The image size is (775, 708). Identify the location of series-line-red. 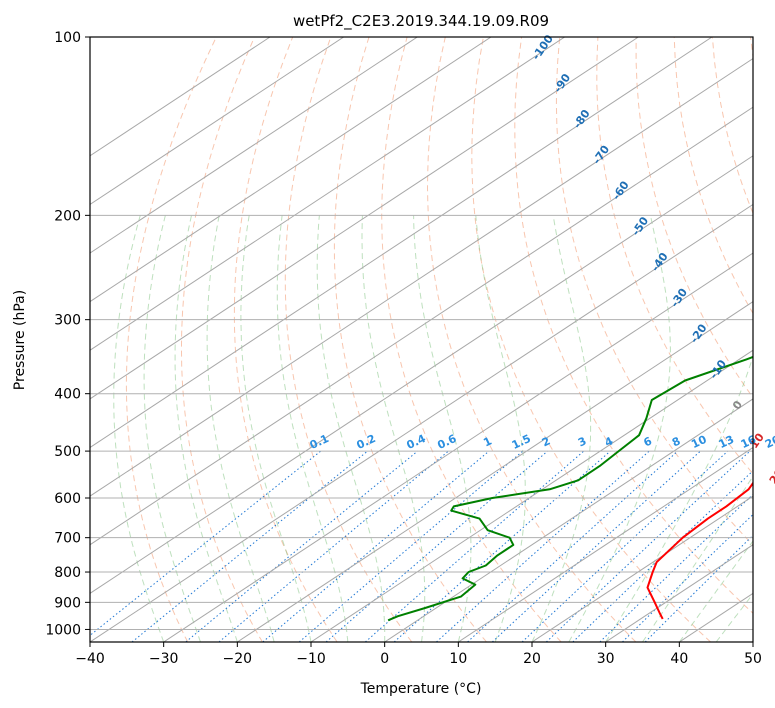
(699, 550).